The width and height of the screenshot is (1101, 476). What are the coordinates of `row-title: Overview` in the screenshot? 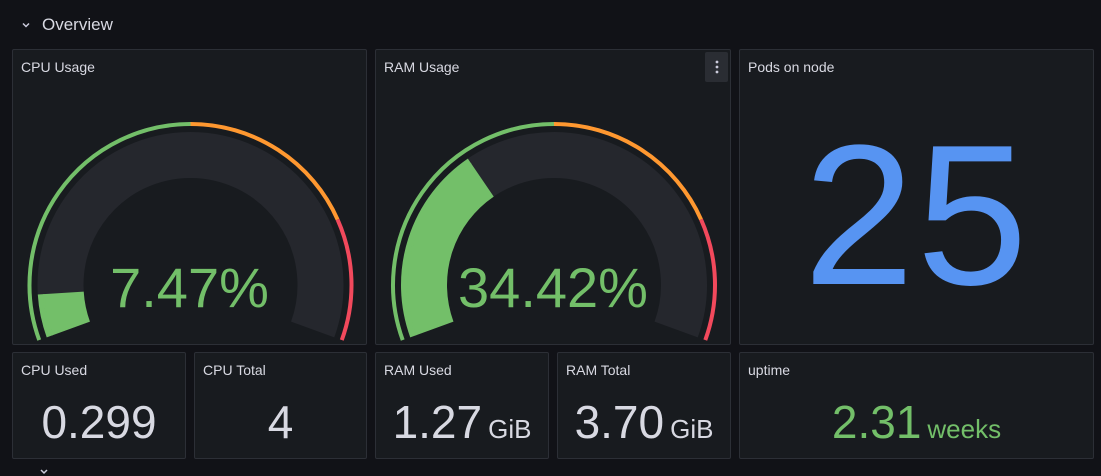 It's located at (77, 24).